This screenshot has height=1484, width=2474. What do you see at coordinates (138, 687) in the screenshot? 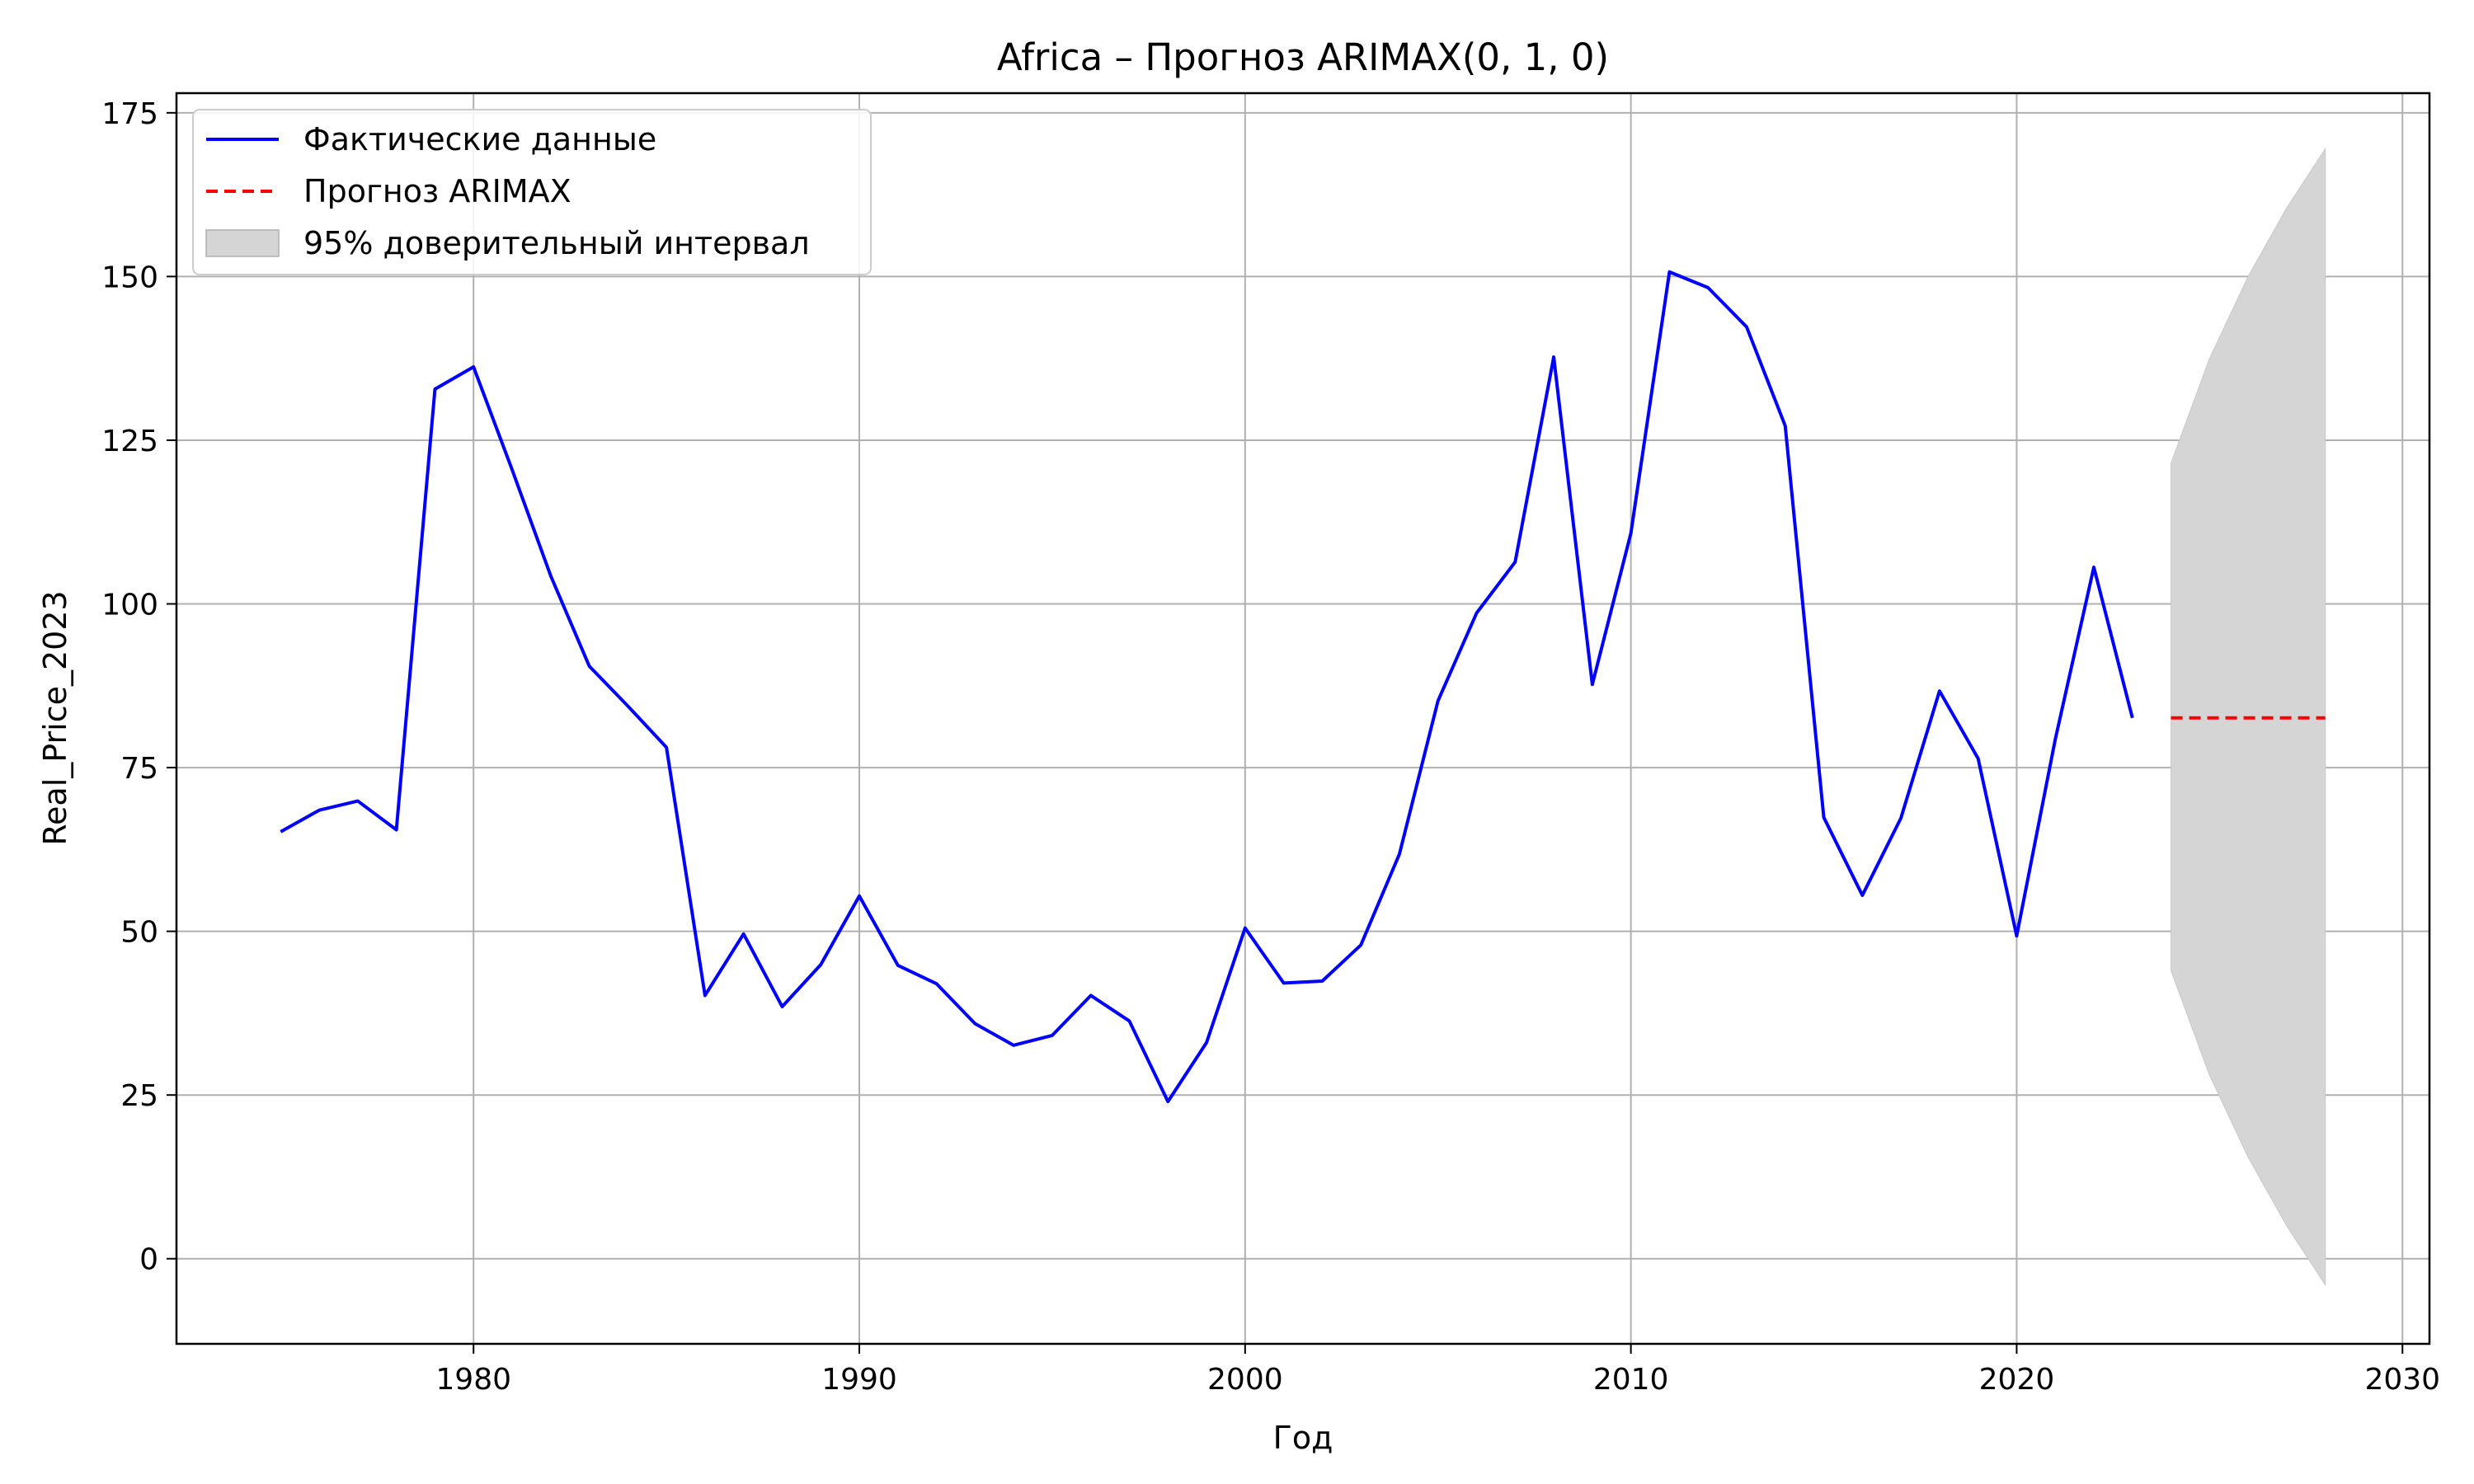
I see `y-axis: 0 25 50 75 100 125 150 175` at bounding box center [138, 687].